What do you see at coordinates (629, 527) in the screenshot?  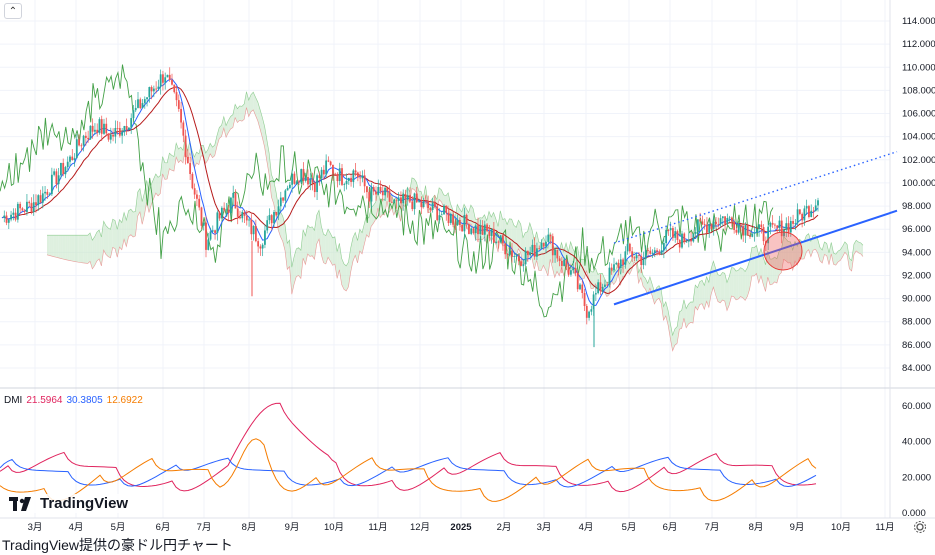 I see `time-axis-tick: 5月` at bounding box center [629, 527].